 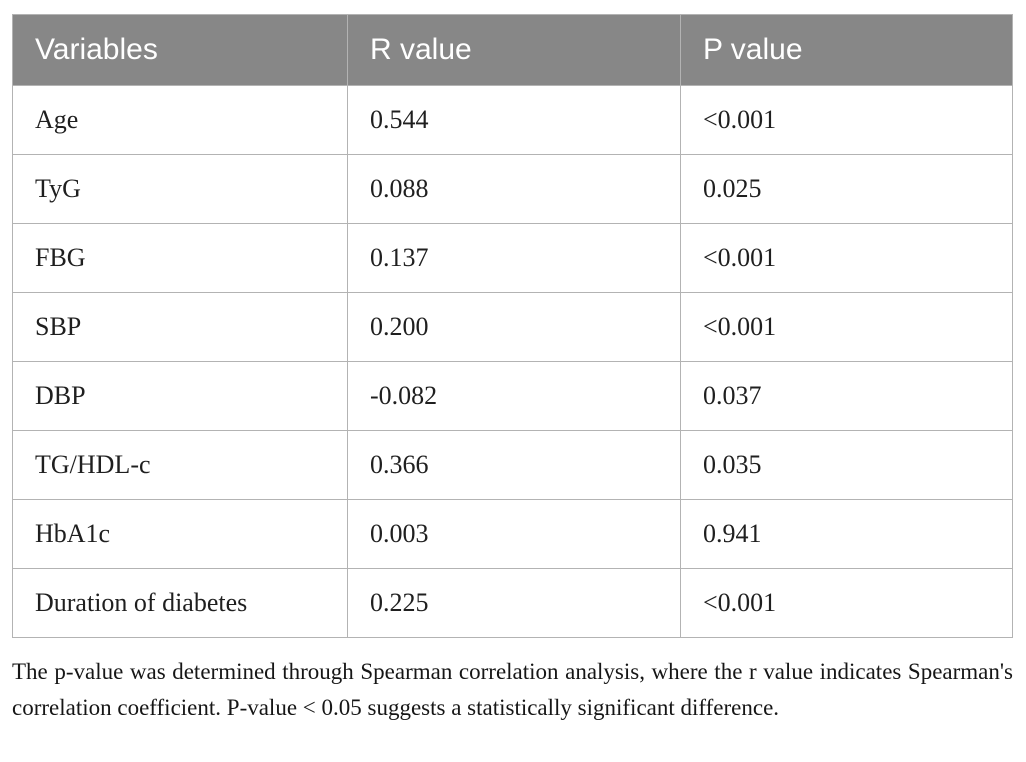 What do you see at coordinates (180, 396) in the screenshot?
I see `variable-cell: DBP` at bounding box center [180, 396].